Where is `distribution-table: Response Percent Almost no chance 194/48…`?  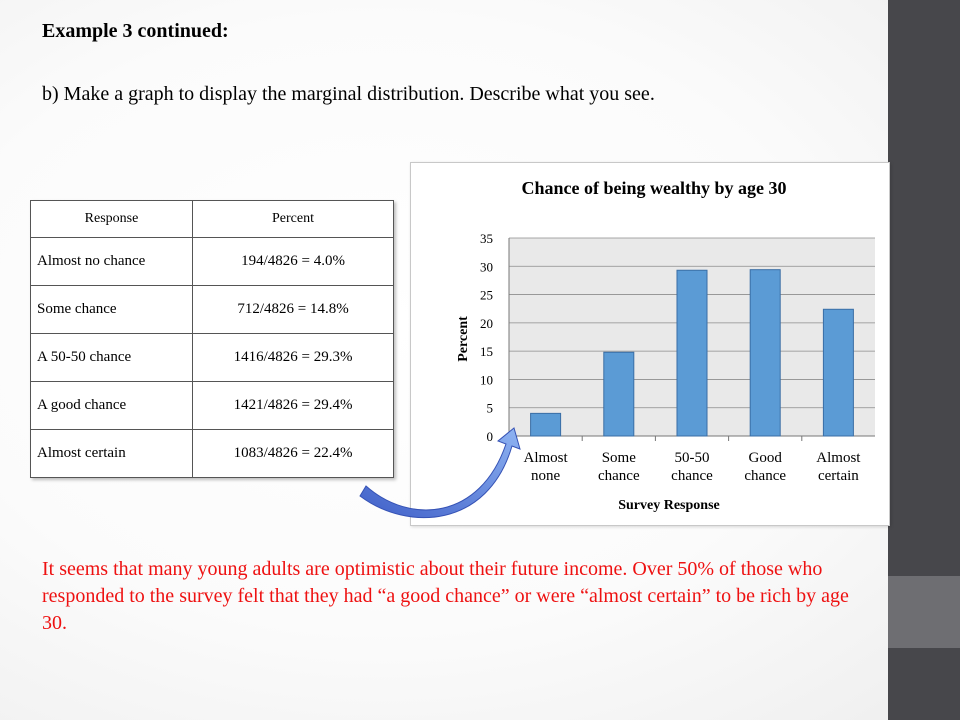 distribution-table: Response Percent Almost no chance 194/48… is located at coordinates (212, 339).